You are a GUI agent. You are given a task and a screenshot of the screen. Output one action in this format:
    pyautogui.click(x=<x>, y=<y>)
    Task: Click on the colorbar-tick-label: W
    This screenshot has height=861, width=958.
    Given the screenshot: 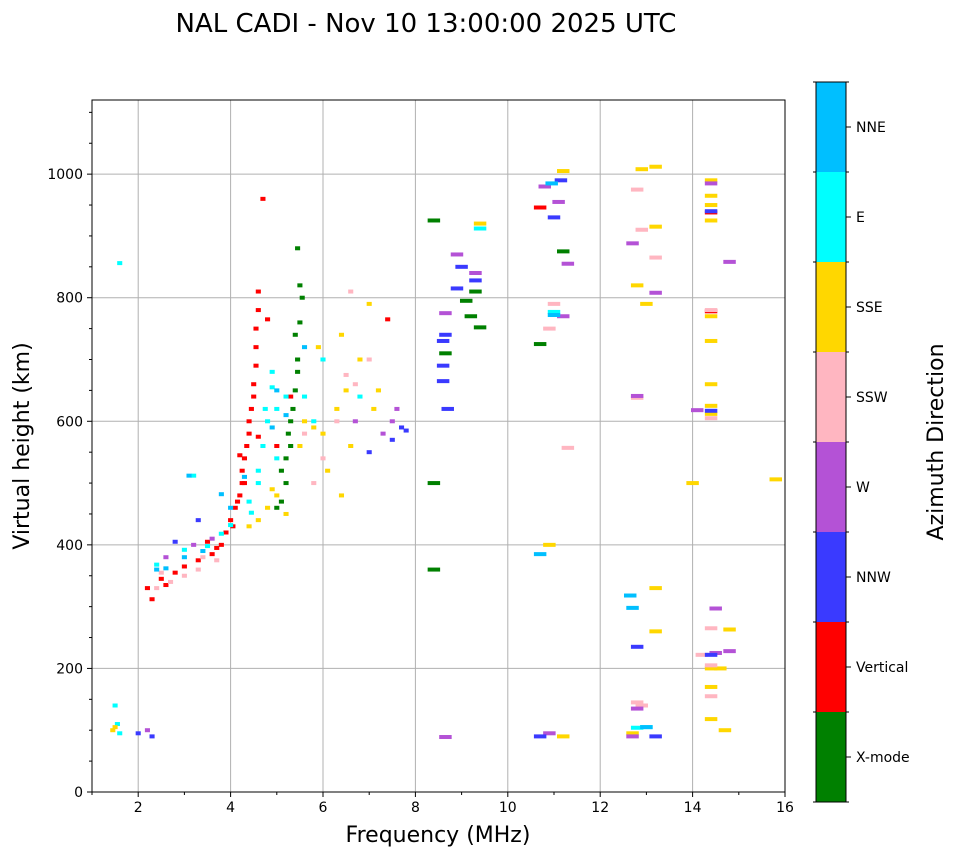 What is the action you would take?
    pyautogui.click(x=863, y=488)
    